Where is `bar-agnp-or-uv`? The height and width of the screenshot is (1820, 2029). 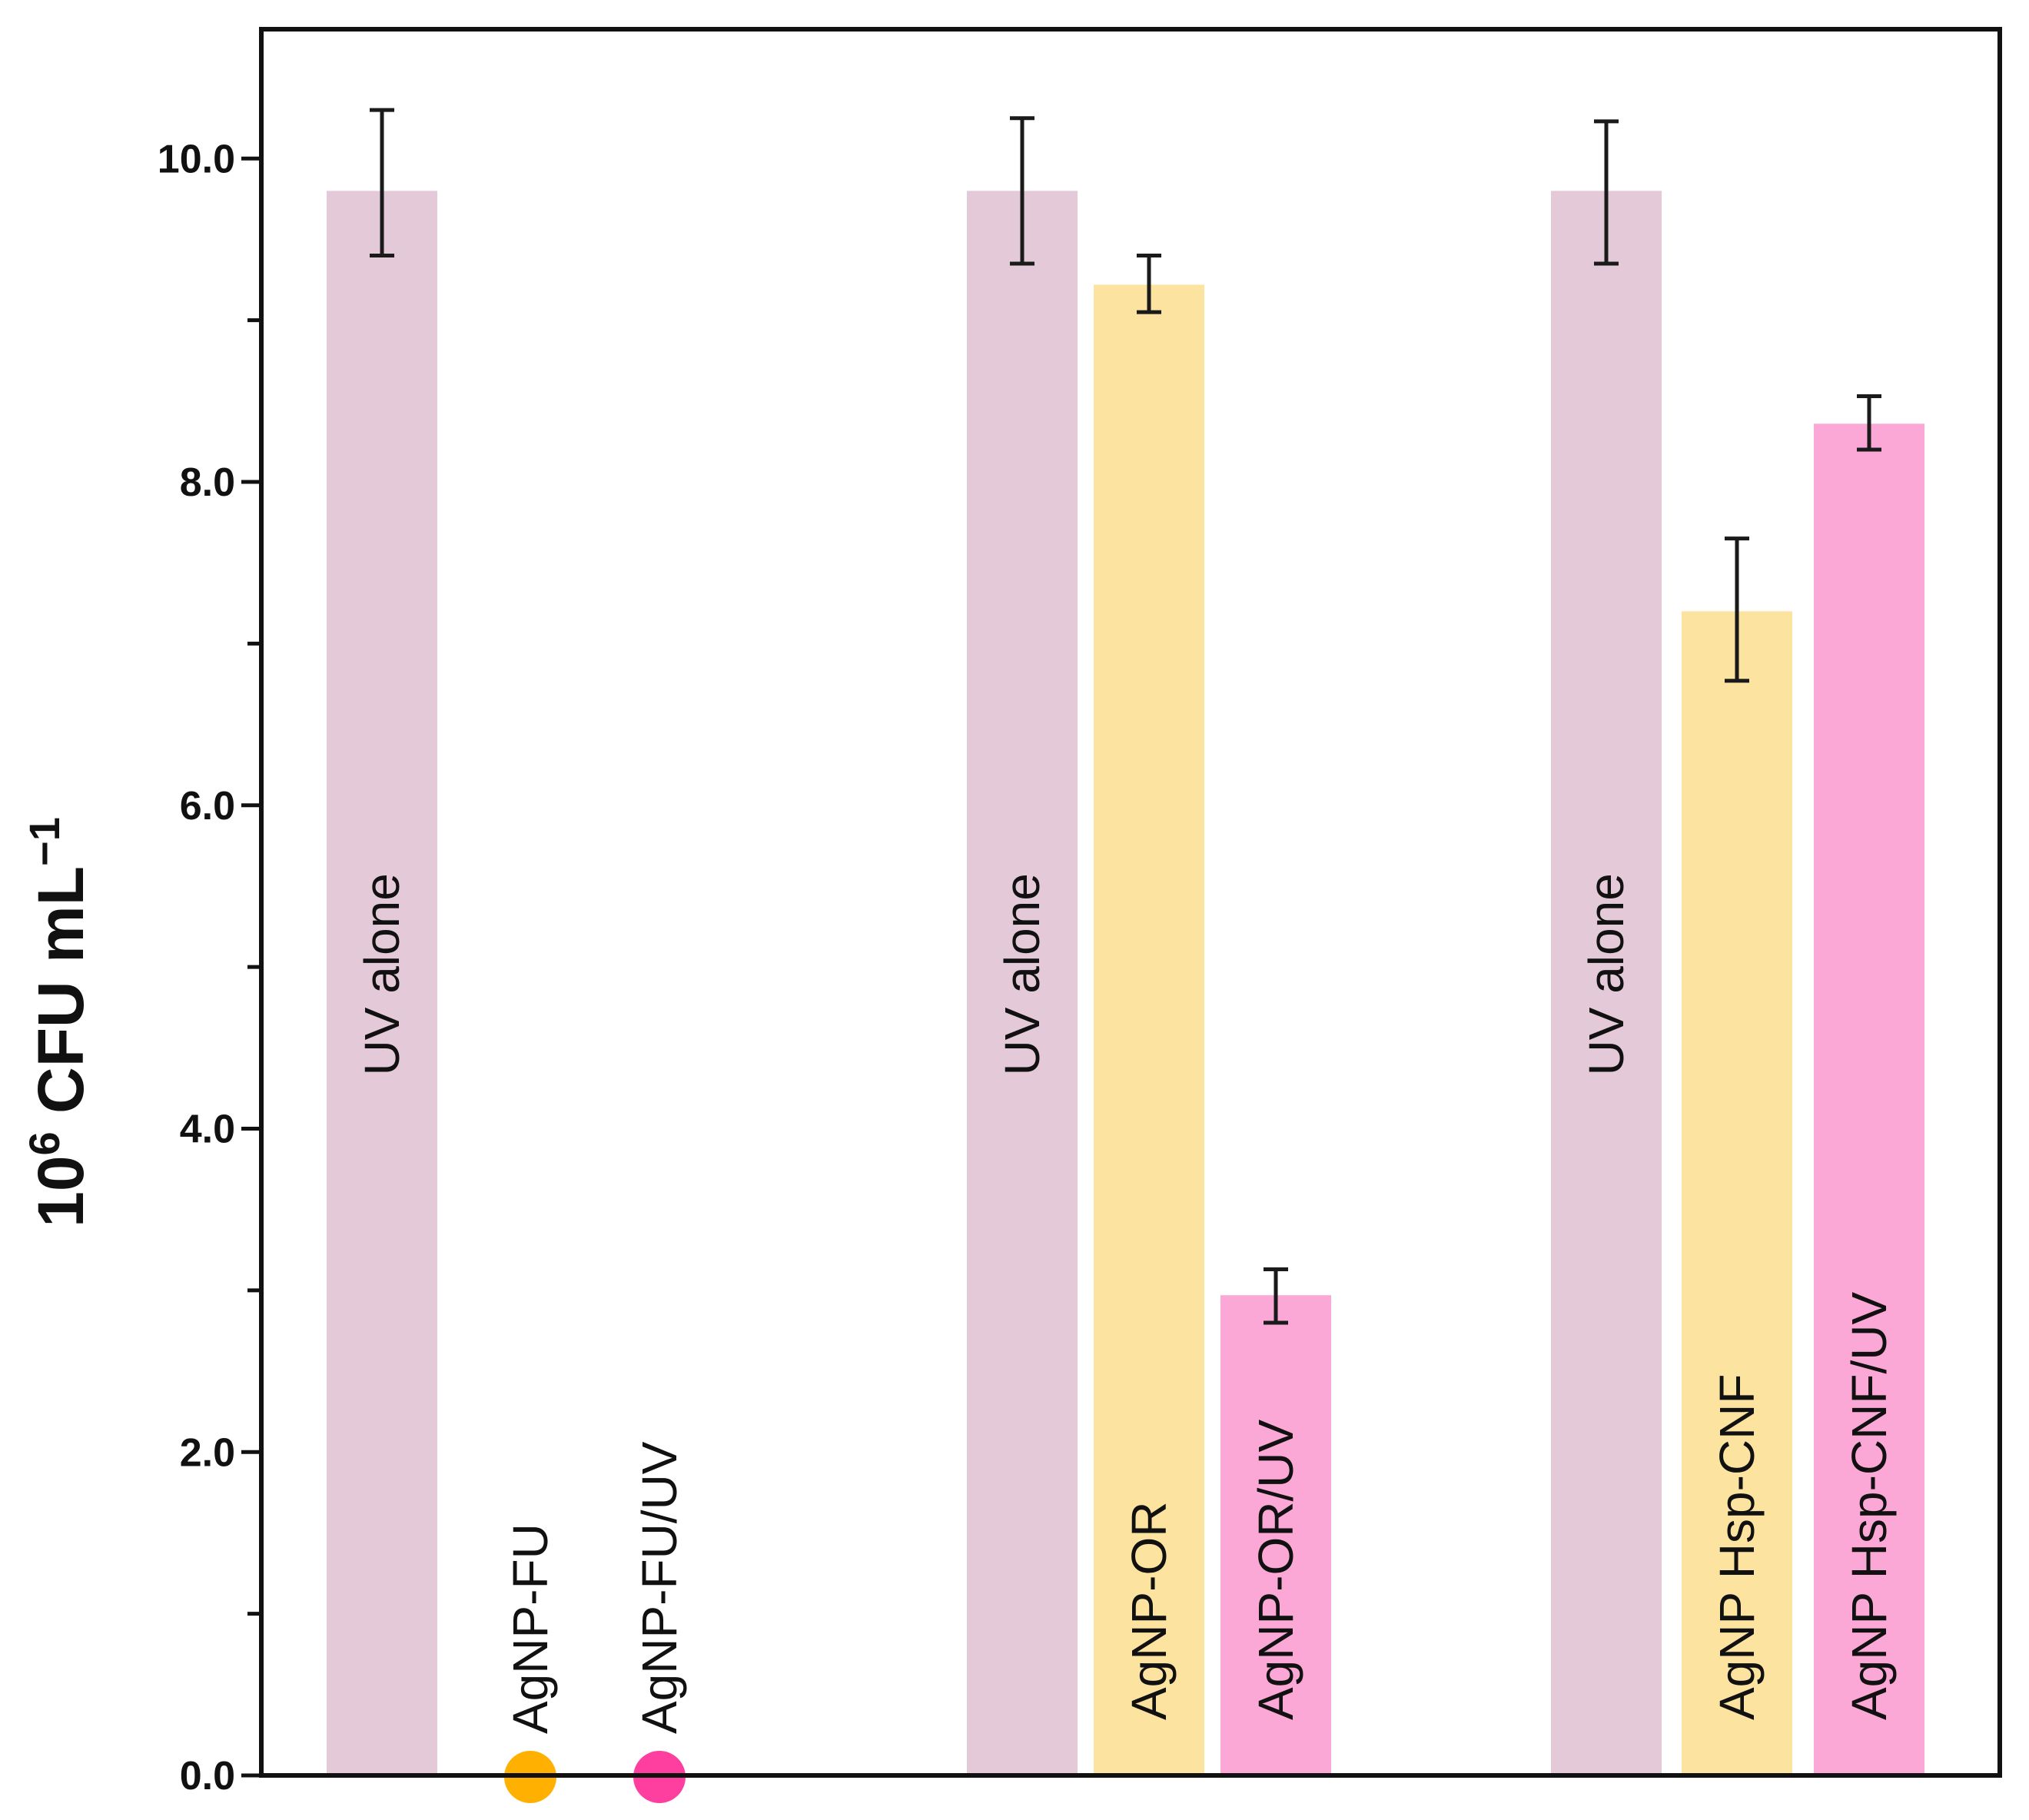 bar-agnp-or-uv is located at coordinates (1275, 1535).